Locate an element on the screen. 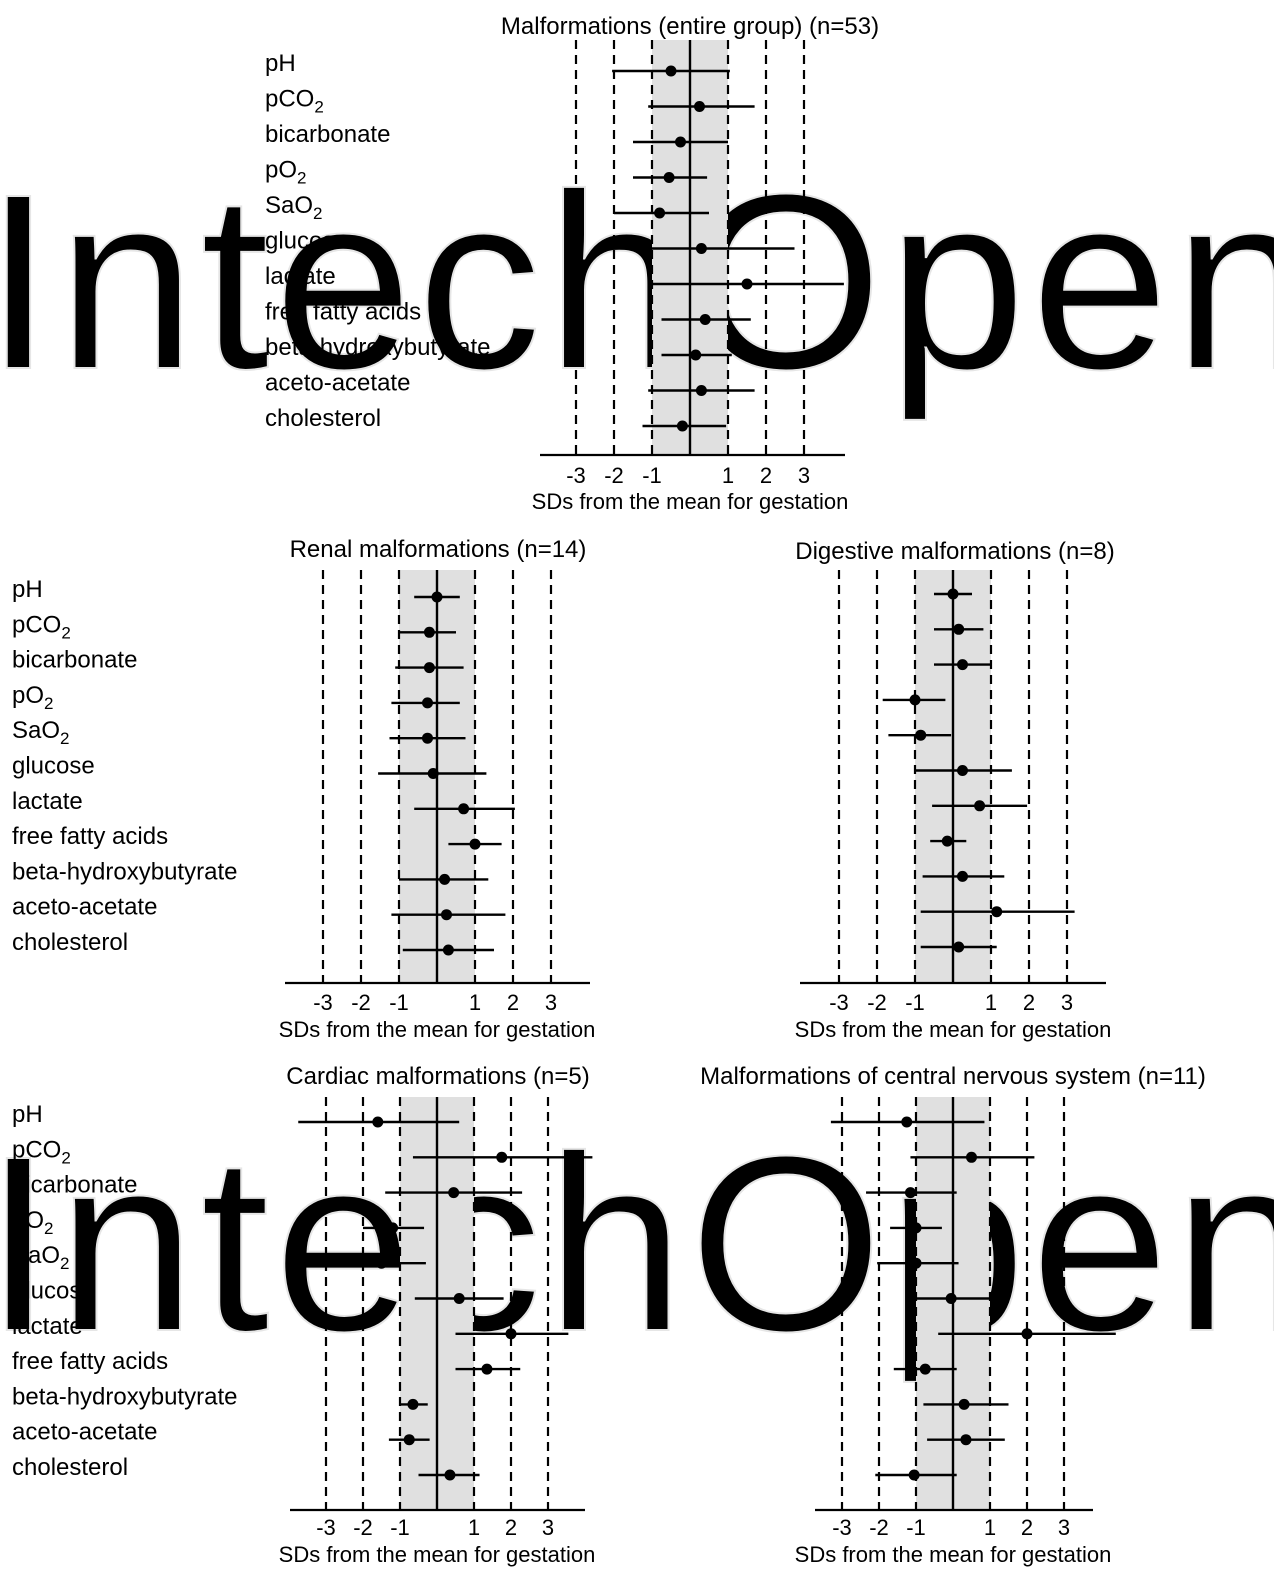 The width and height of the screenshot is (1274, 1583). chart-title: Digestive malformations (n=8) is located at coordinates (954, 551).